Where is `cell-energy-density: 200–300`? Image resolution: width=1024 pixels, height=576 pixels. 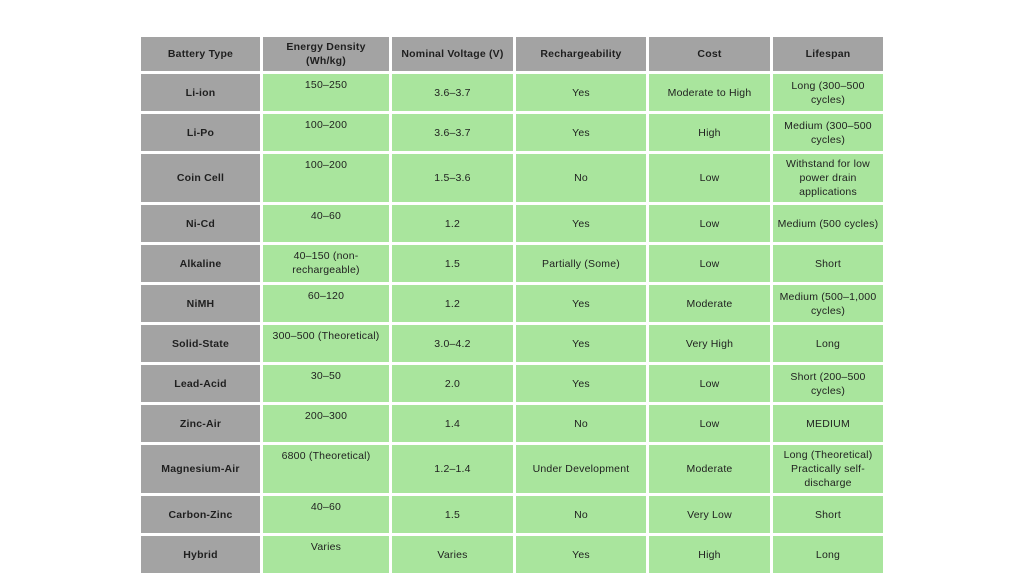
cell-energy-density: 200–300 is located at coordinates (326, 423).